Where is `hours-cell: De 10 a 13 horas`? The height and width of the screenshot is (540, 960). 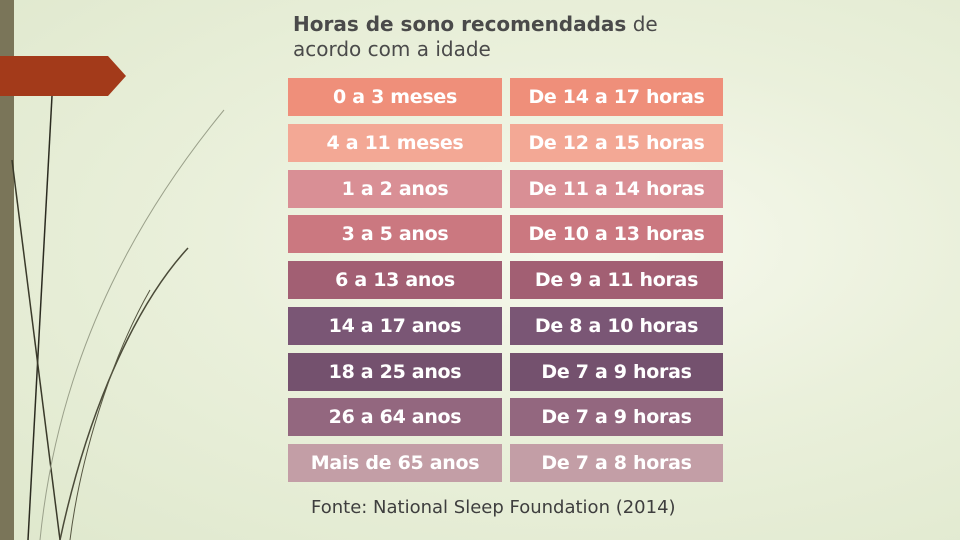
hours-cell: De 10 a 13 horas is located at coordinates (616, 234).